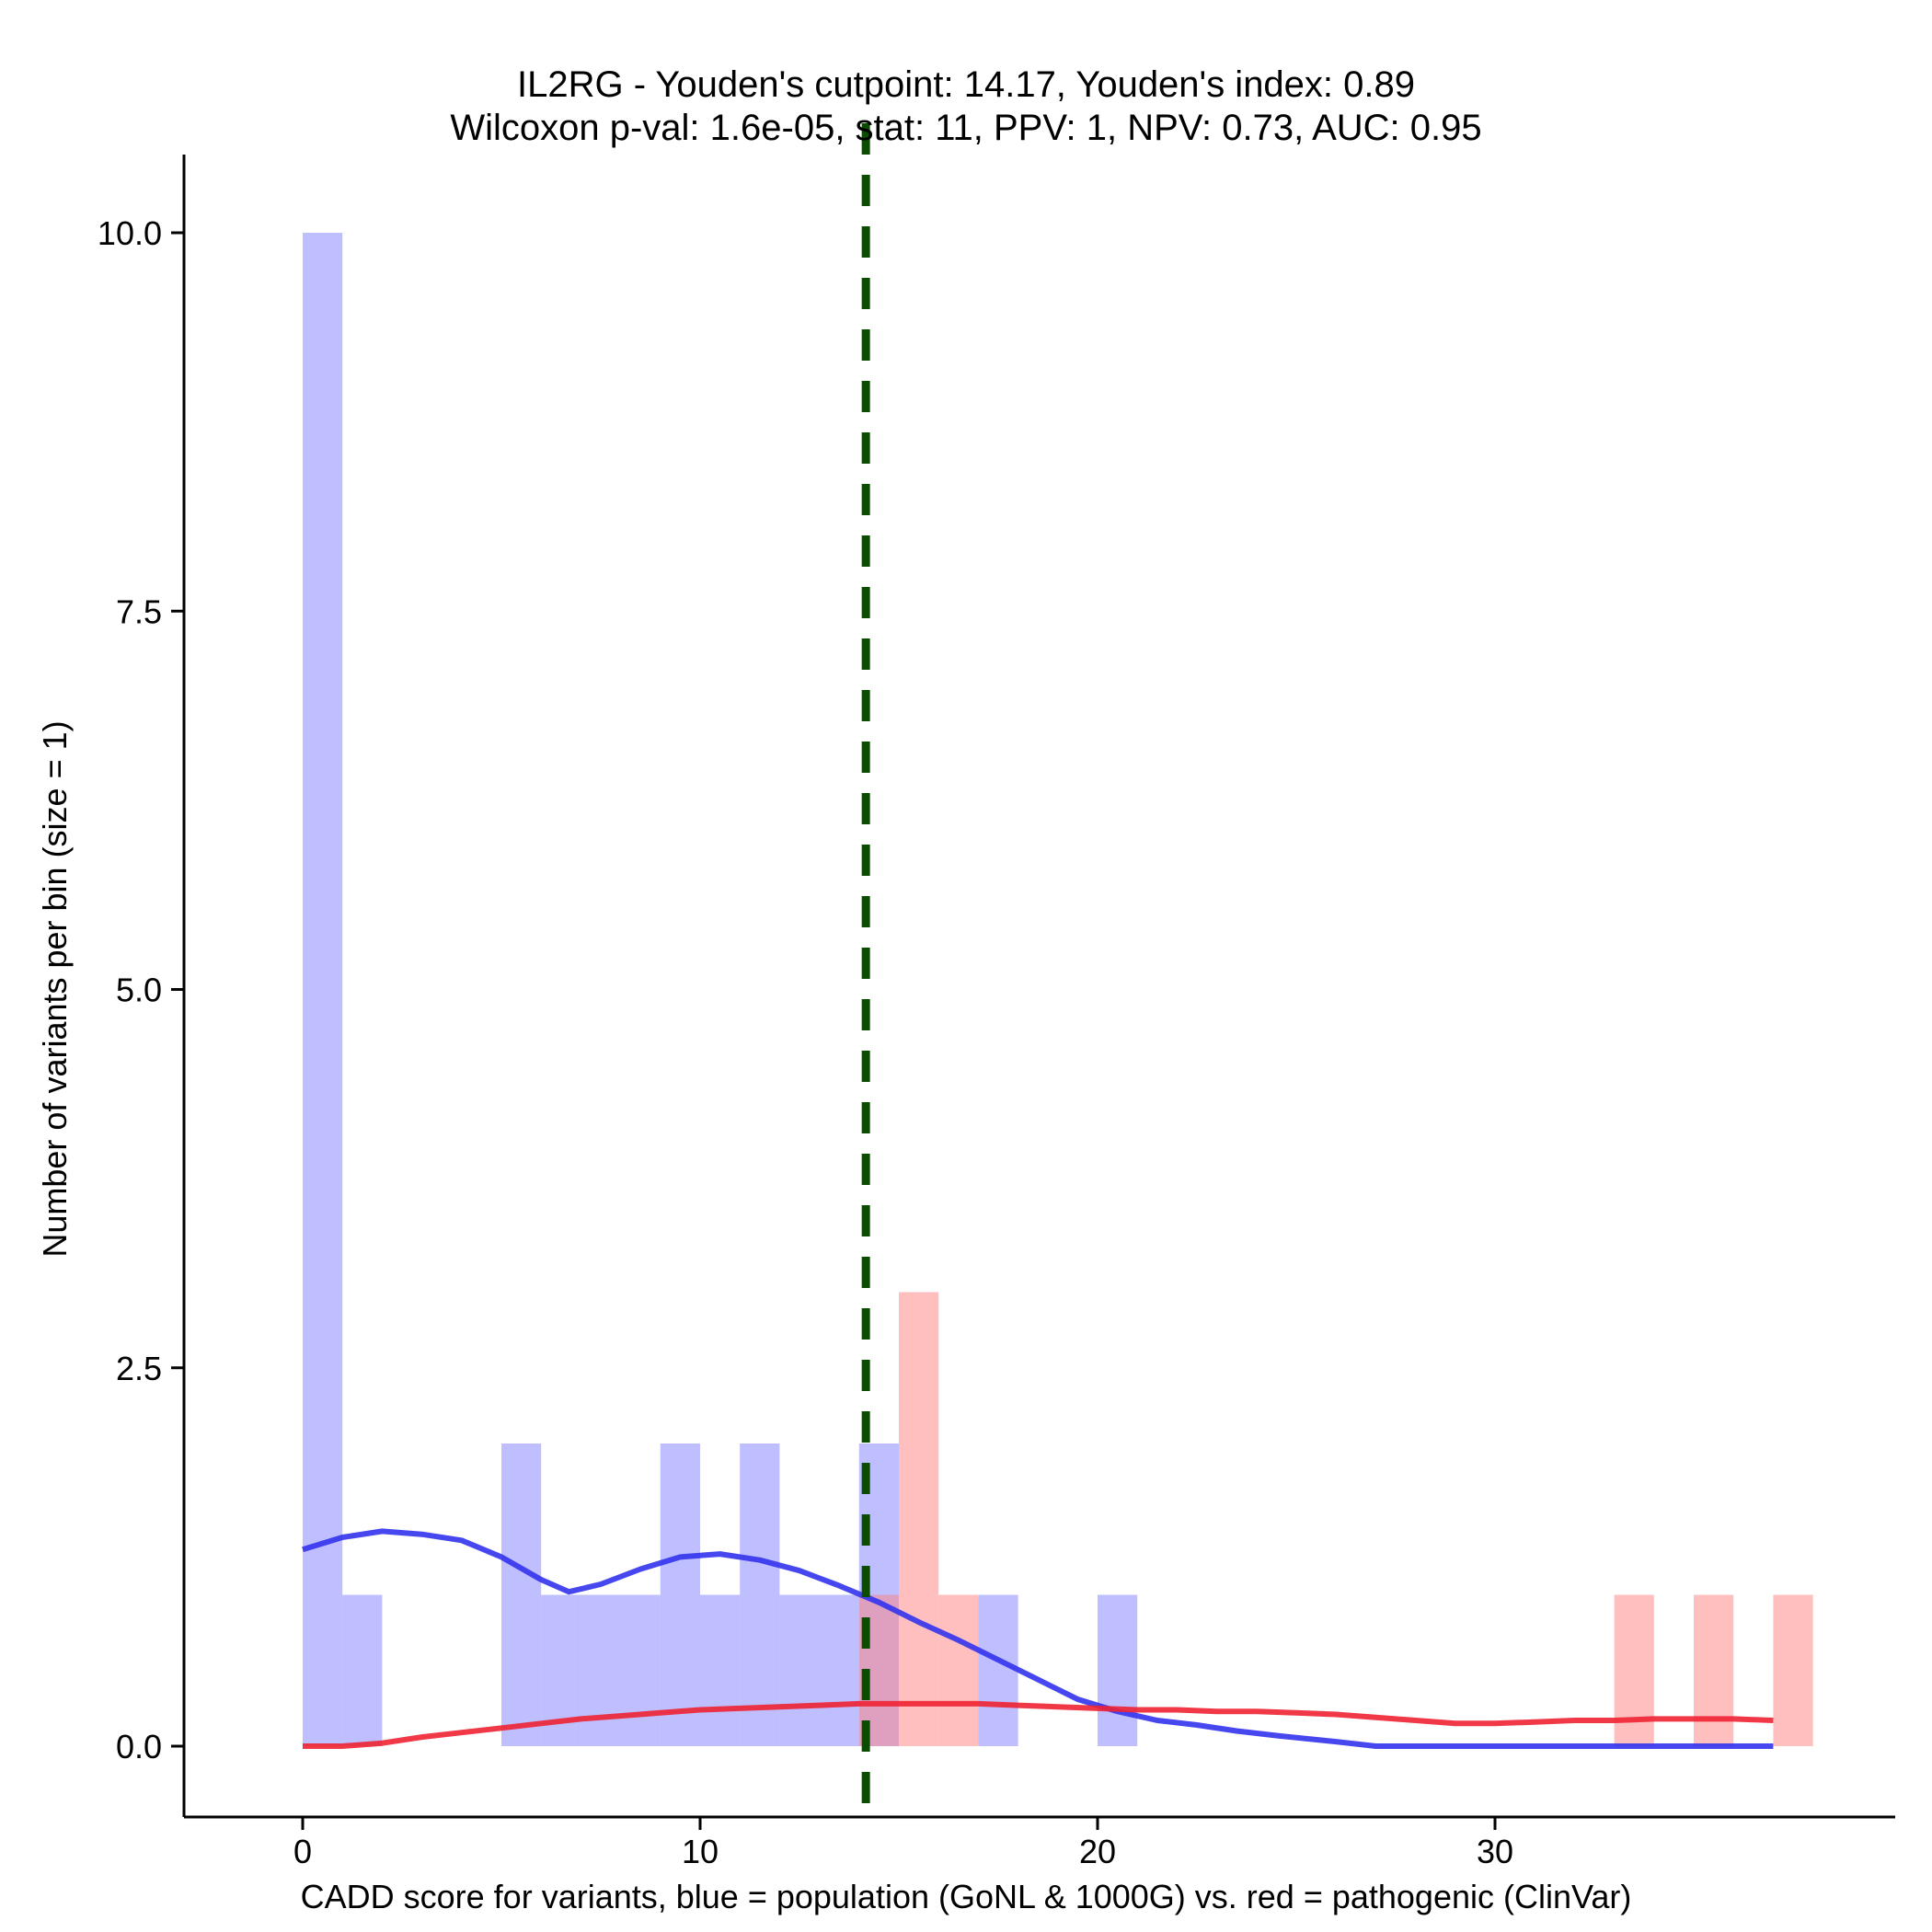 This screenshot has height=1932, width=1932. What do you see at coordinates (1038, 1724) in the screenshot?
I see `pathogenic-density-line` at bounding box center [1038, 1724].